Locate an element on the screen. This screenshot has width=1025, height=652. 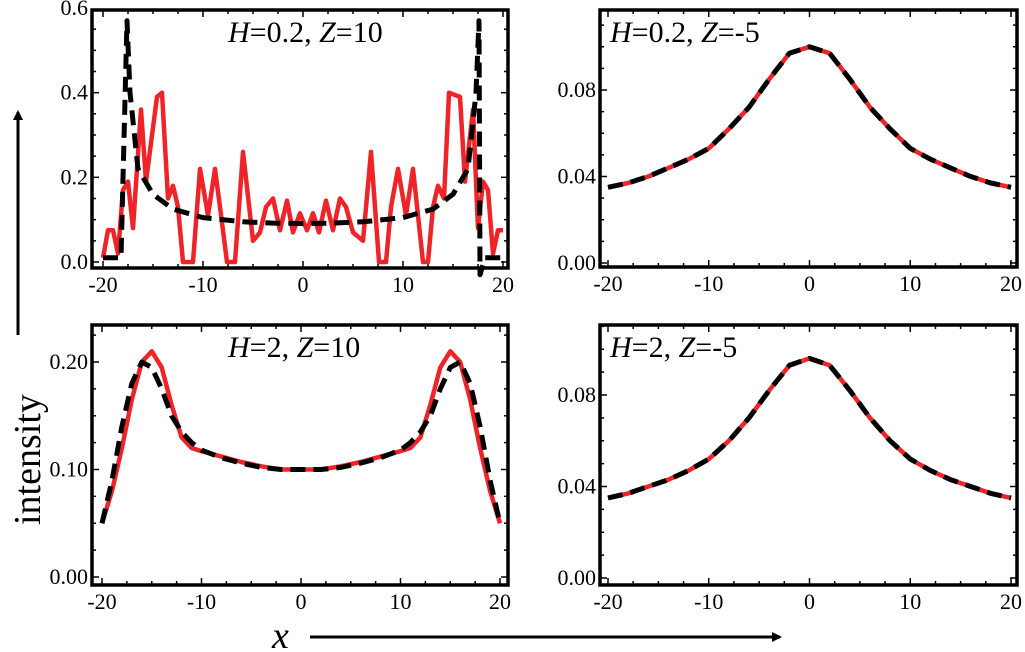
panel-title: H=0.2, Z=-5 is located at coordinates (684, 32).